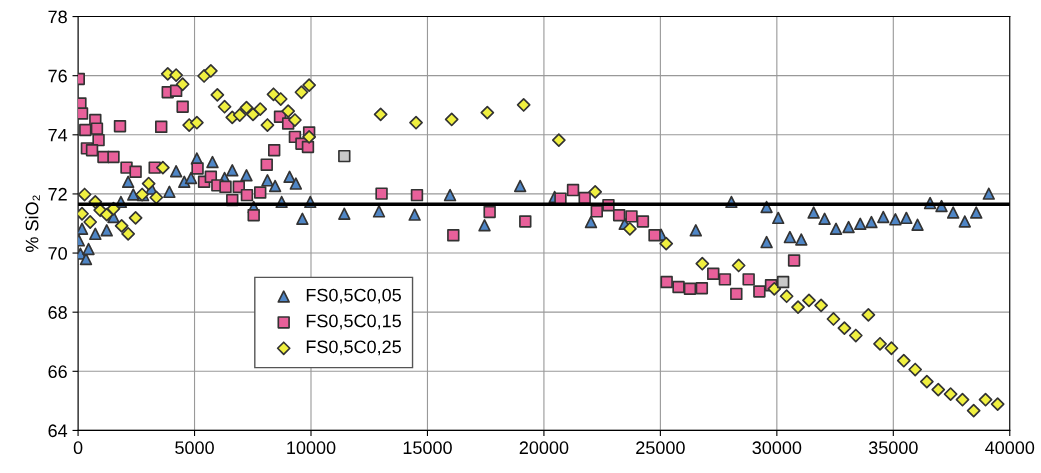 This screenshot has height=473, width=1041. I want to click on x-tick-label: 5000, so click(194, 448).